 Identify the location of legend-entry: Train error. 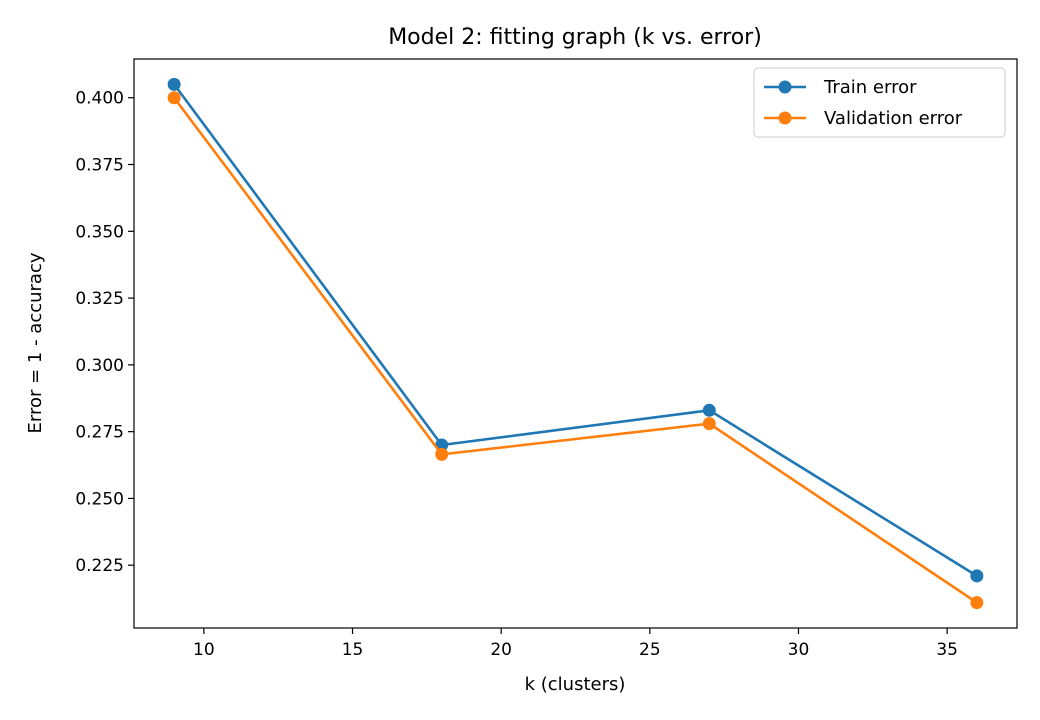
(870, 87).